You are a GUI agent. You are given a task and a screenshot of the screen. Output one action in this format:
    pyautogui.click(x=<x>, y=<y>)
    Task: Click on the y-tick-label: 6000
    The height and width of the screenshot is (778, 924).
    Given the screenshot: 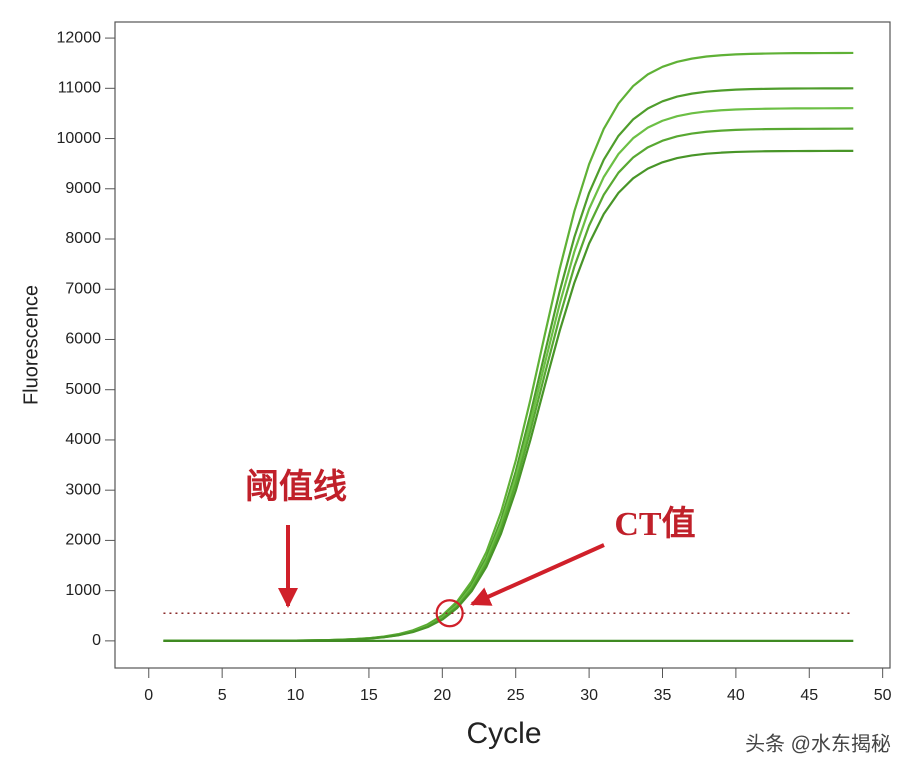 What is the action you would take?
    pyautogui.click(x=83, y=339)
    